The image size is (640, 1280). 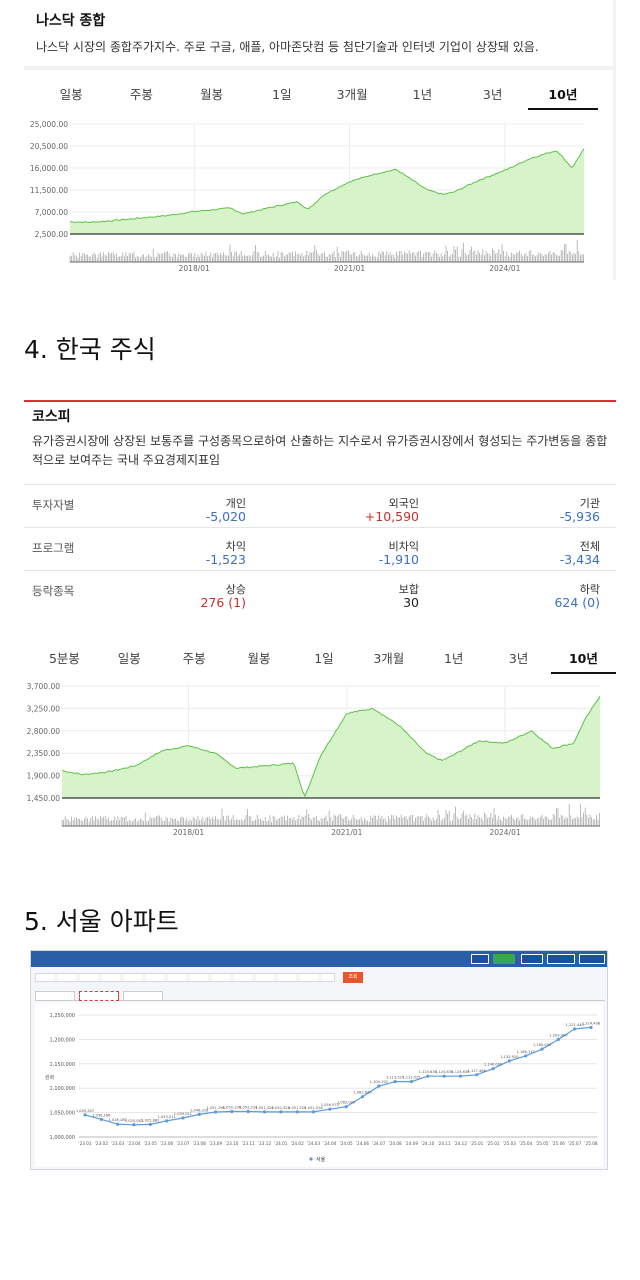 What do you see at coordinates (101, 921) in the screenshot?
I see `section-5-heading: 5. 서울 아파트` at bounding box center [101, 921].